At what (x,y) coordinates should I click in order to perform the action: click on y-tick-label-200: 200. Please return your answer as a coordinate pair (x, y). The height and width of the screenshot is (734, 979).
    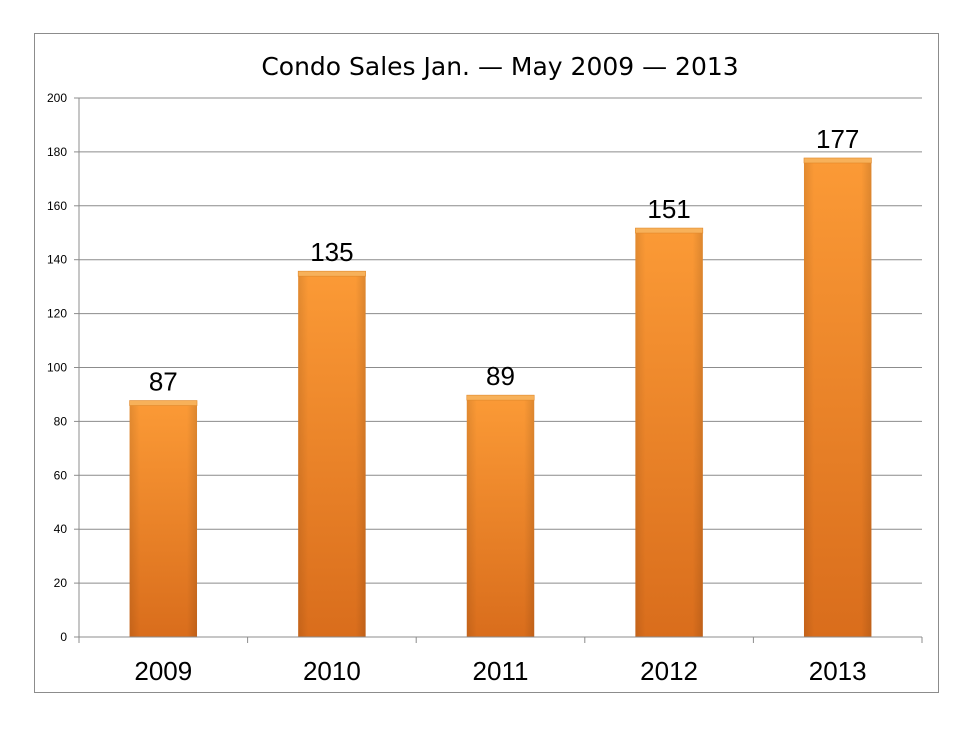
    Looking at the image, I should click on (57, 98).